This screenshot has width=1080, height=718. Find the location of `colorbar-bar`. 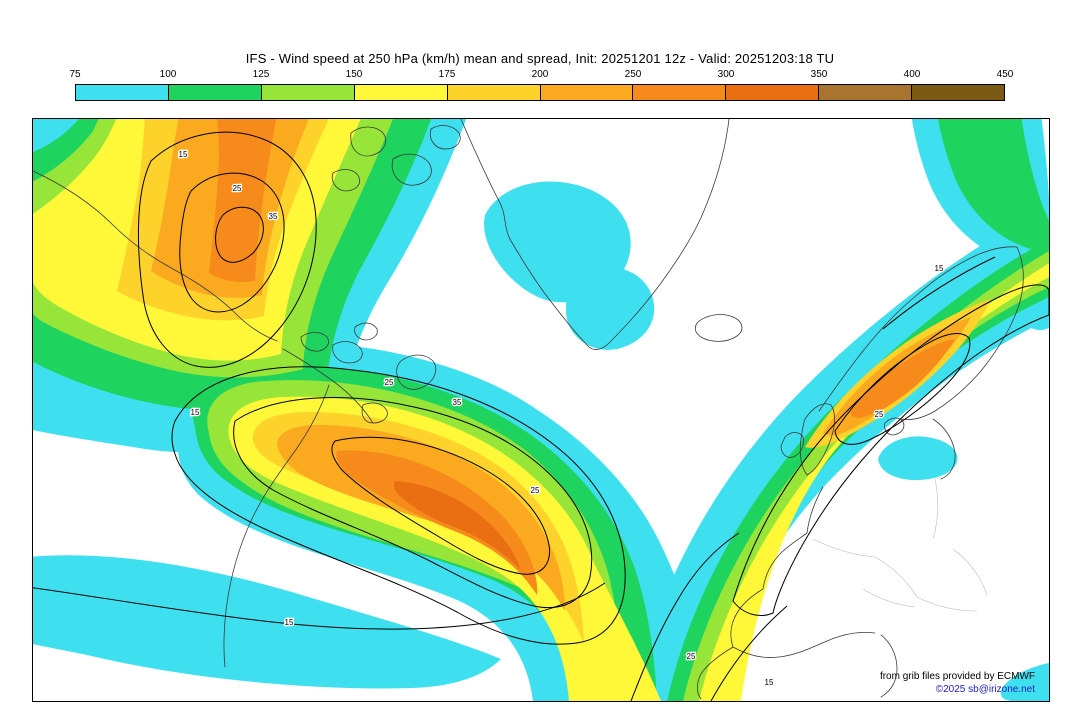

colorbar-bar is located at coordinates (540, 92).